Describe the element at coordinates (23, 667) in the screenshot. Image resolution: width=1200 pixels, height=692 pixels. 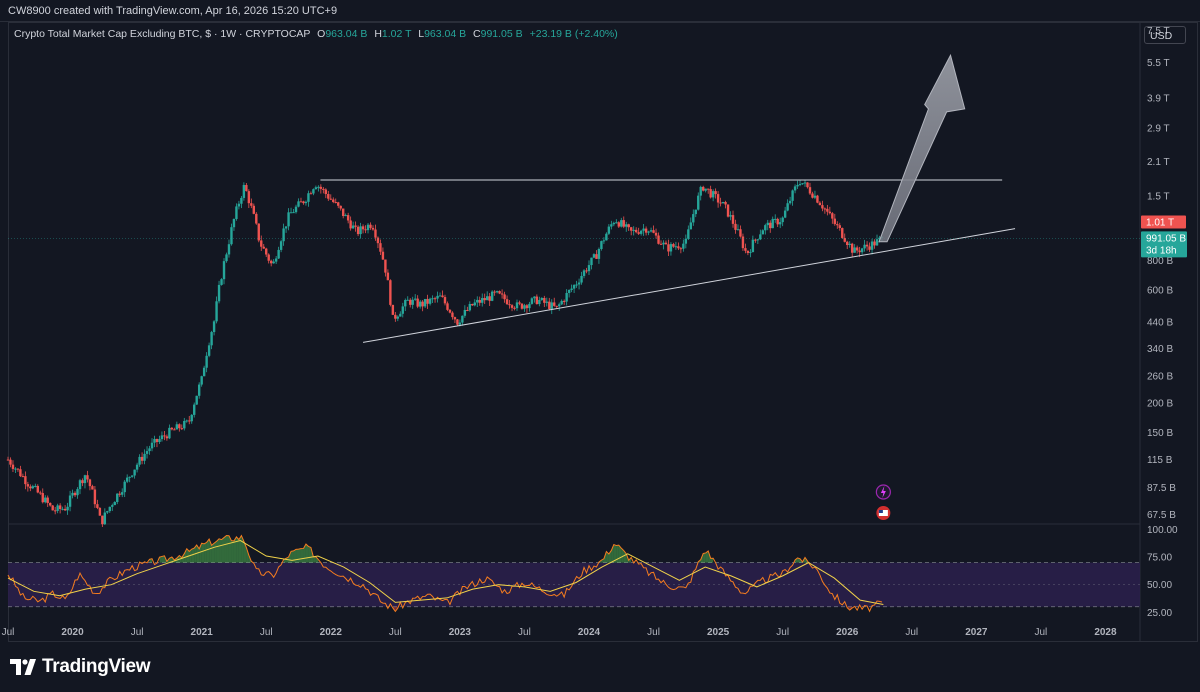
I see `tradingview-logo-icon` at that location.